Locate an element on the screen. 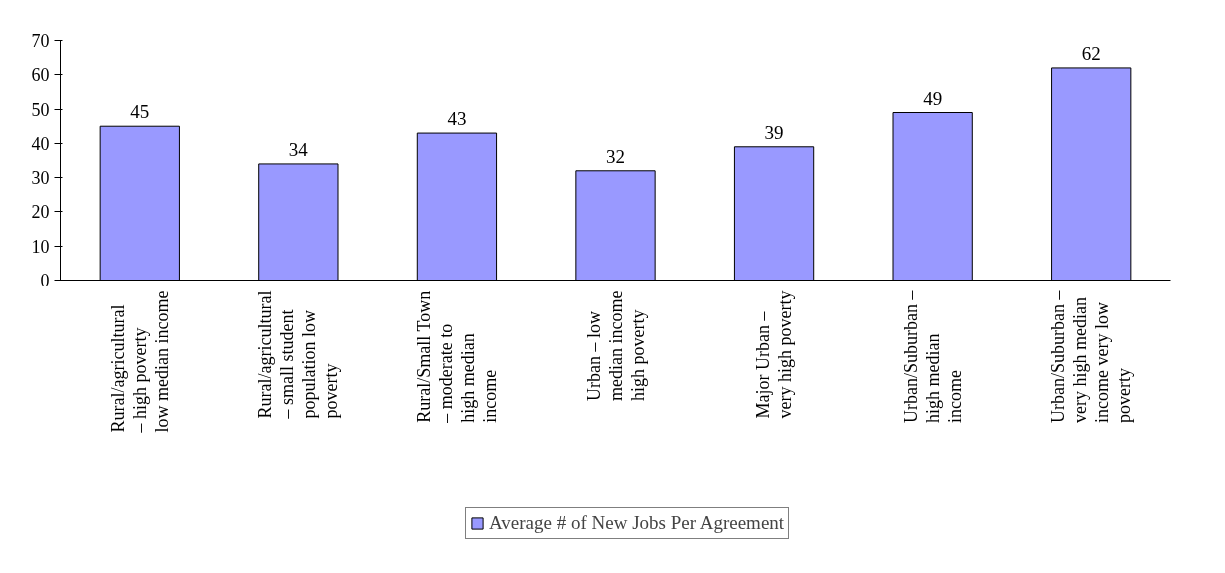 This screenshot has width=1225, height=573. x-tick-label: Rural/agricultural – high poverty low median income is located at coordinates (139, 362).